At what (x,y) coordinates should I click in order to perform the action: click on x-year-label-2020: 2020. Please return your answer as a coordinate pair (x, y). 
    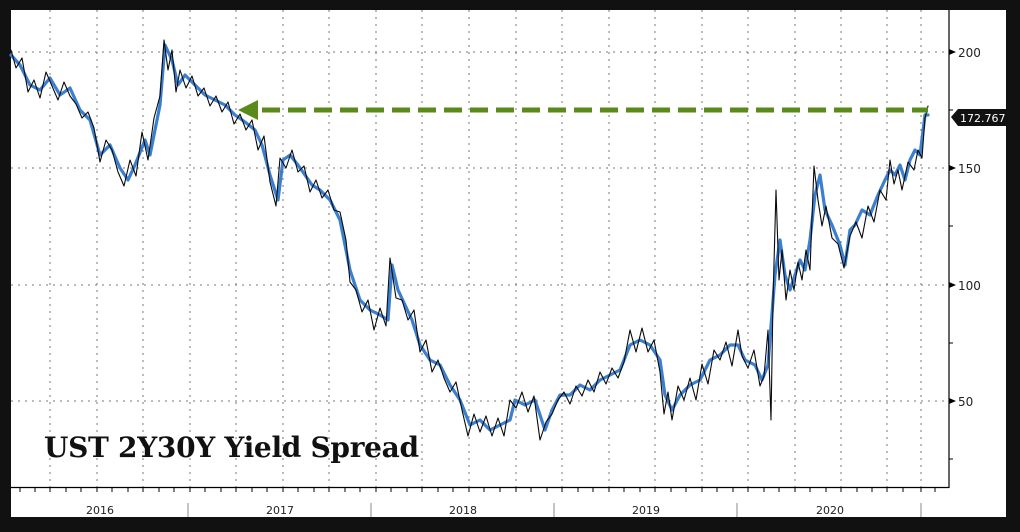
    Looking at the image, I should click on (830, 510).